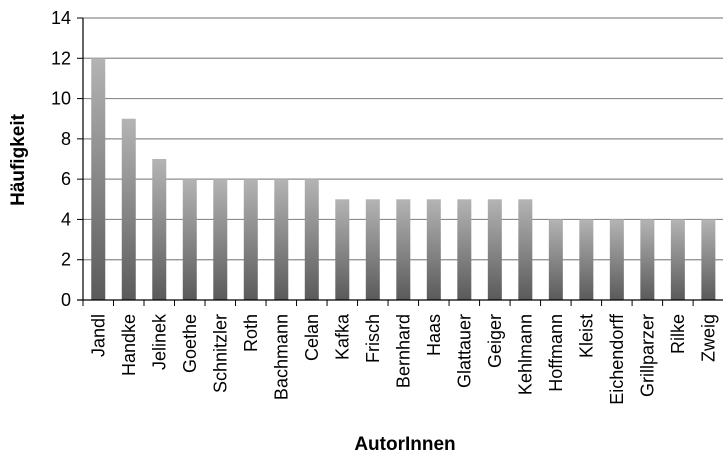 The height and width of the screenshot is (458, 723). I want to click on x-tick-label-jelinek: Jelinek, so click(159, 341).